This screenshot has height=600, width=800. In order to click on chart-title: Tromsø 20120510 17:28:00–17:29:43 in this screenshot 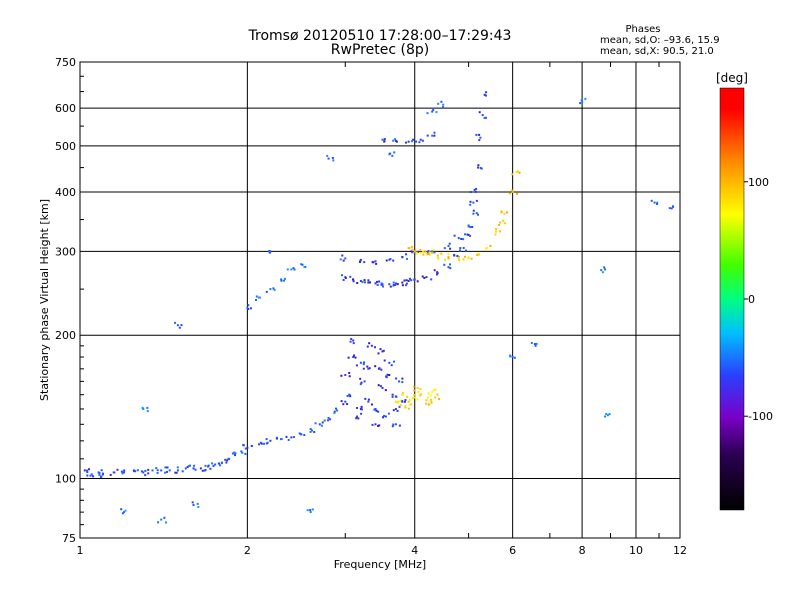, I will do `click(380, 36)`.